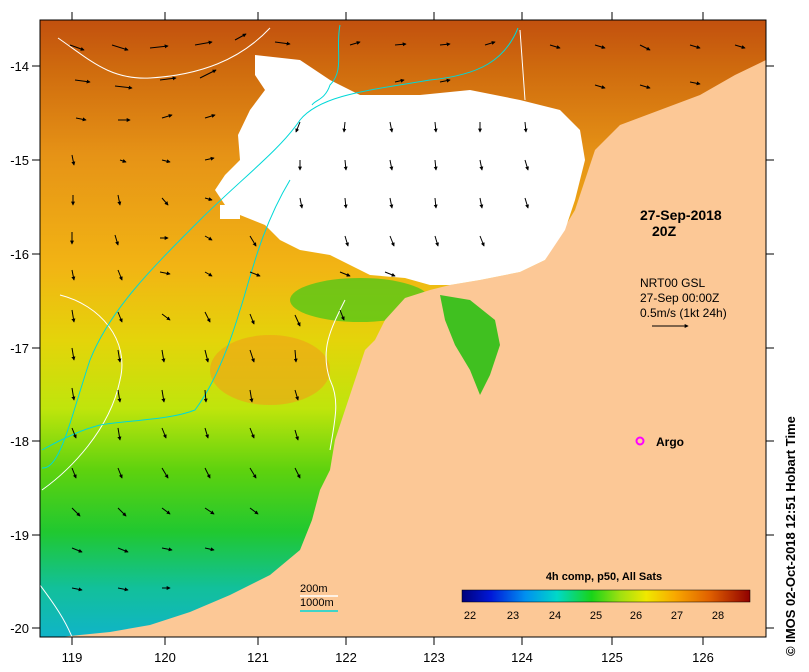  Describe the element at coordinates (555, 616) in the screenshot. I see `colorbar-tick: 24` at that location.